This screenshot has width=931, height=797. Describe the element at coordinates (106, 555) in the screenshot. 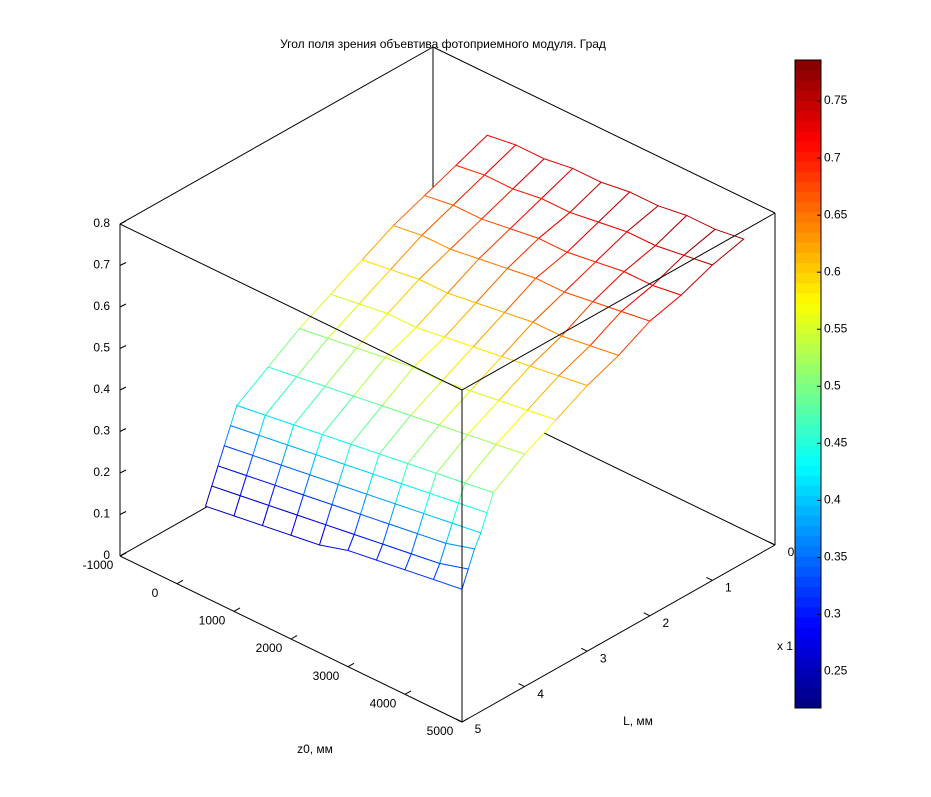

I see `z-tick-label: 0` at that location.